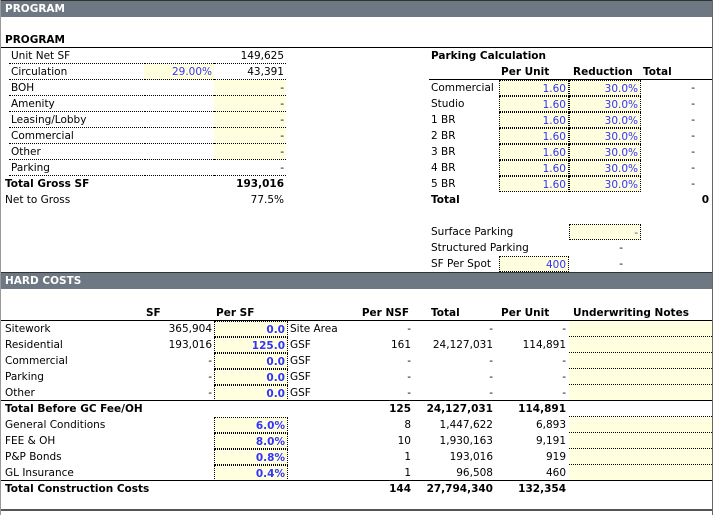  What do you see at coordinates (385, 313) in the screenshot?
I see `hc-header-per-nsf: Per NSF` at bounding box center [385, 313].